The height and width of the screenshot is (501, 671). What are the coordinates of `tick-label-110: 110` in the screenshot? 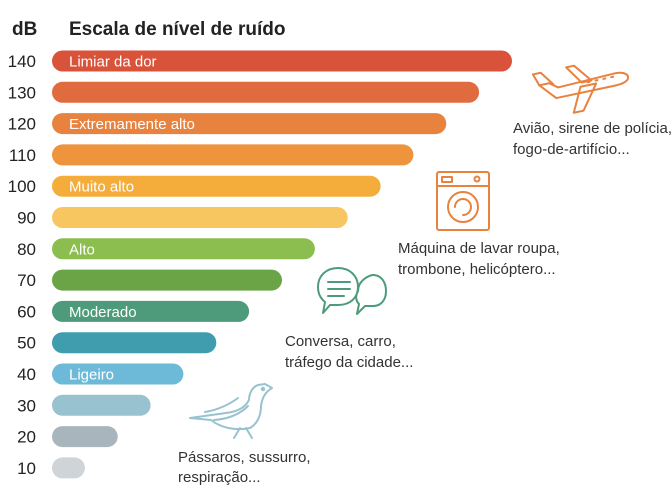 It's located at (22, 155).